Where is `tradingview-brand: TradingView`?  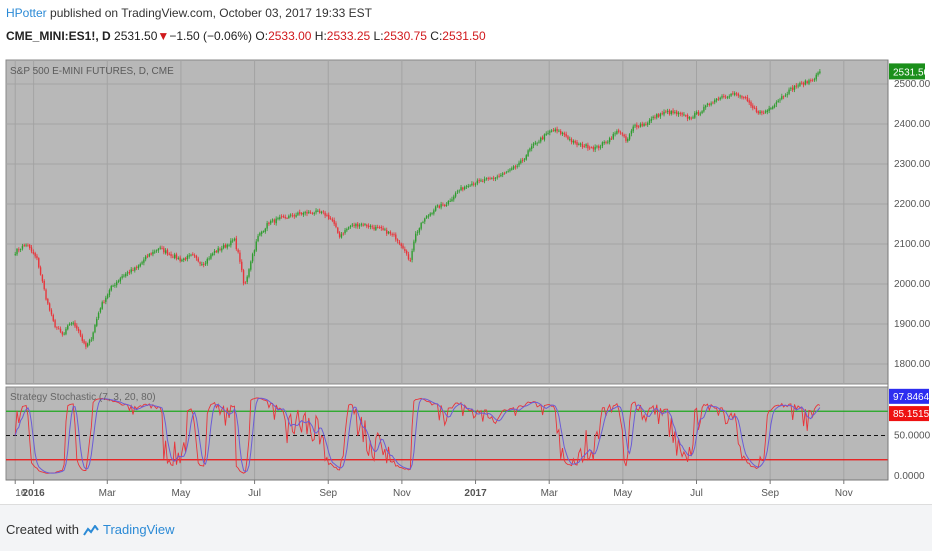 tradingview-brand: TradingView is located at coordinates (138, 529).